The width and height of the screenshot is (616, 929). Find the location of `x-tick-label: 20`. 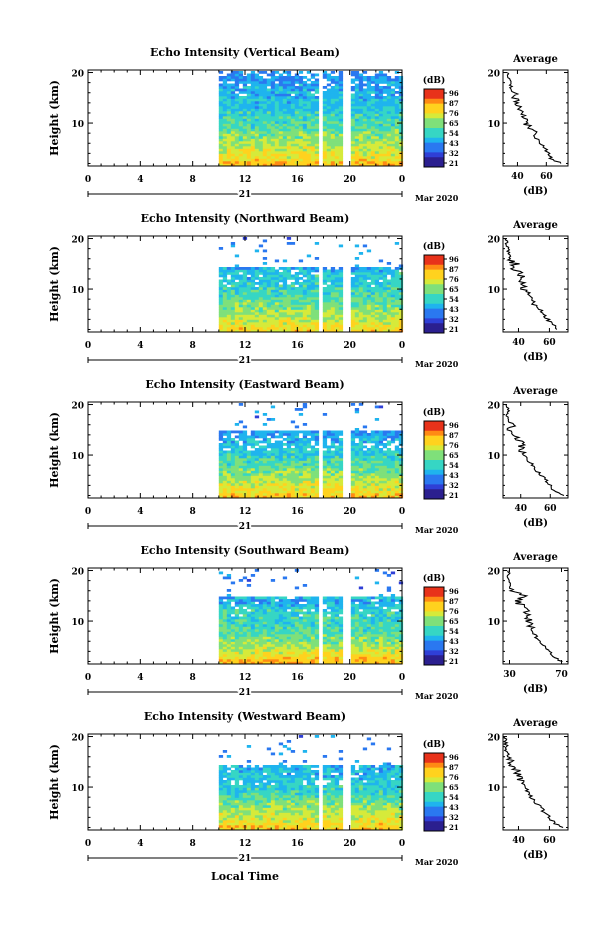

x-tick-label: 20 is located at coordinates (349, 180).